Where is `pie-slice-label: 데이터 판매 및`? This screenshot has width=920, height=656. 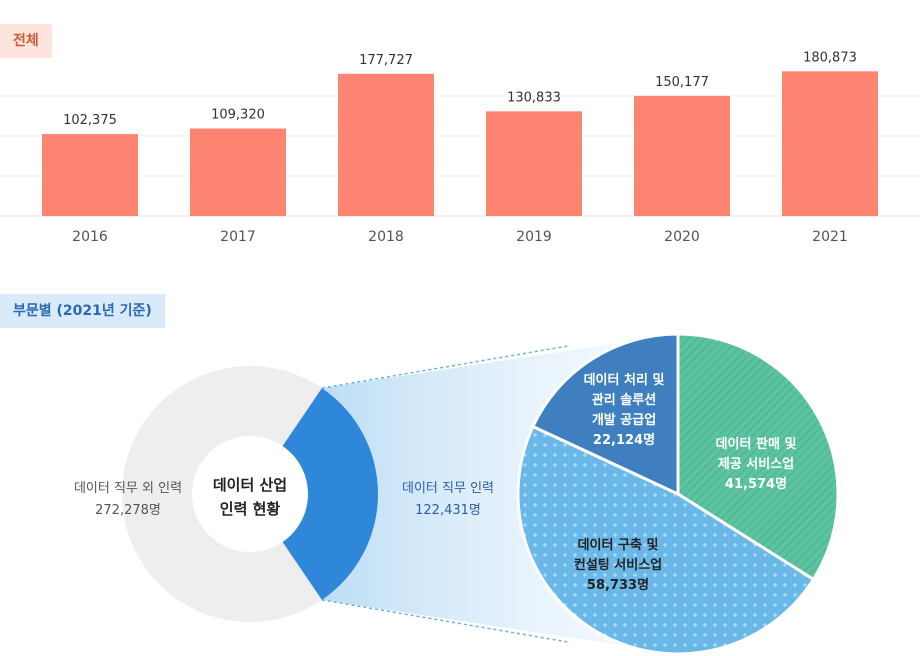 pie-slice-label: 데이터 판매 및 is located at coordinates (756, 444).